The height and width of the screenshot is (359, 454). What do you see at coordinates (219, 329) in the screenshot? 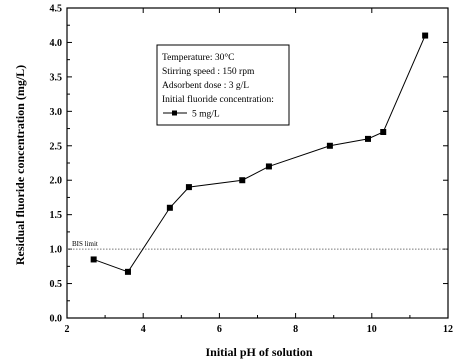
I see `x-tick-label: 6` at bounding box center [219, 329].